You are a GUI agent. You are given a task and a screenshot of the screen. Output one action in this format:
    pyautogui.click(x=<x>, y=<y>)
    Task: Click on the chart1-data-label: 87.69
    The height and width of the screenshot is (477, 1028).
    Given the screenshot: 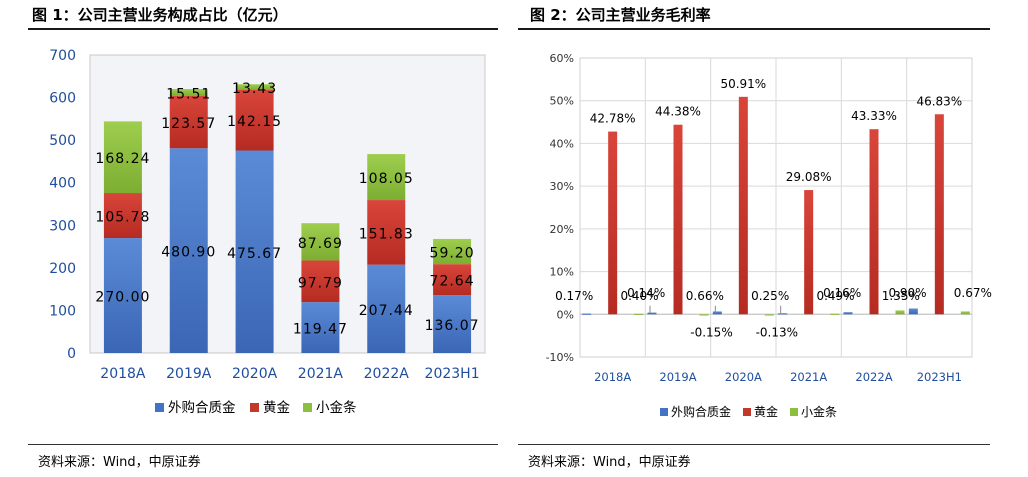 What is the action you would take?
    pyautogui.click(x=320, y=244)
    